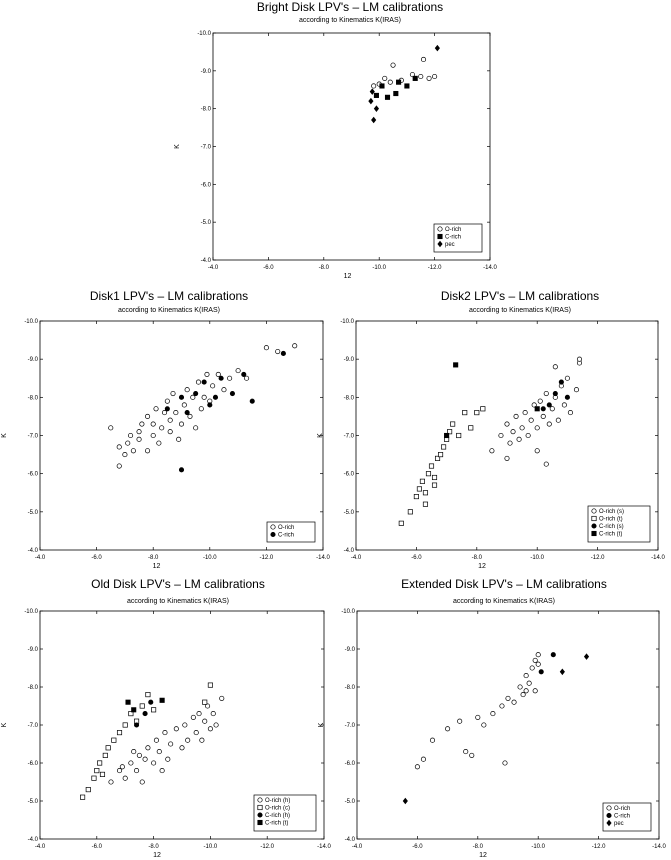 The image size is (671, 860). I want to click on plot-frame, so click(181, 435).